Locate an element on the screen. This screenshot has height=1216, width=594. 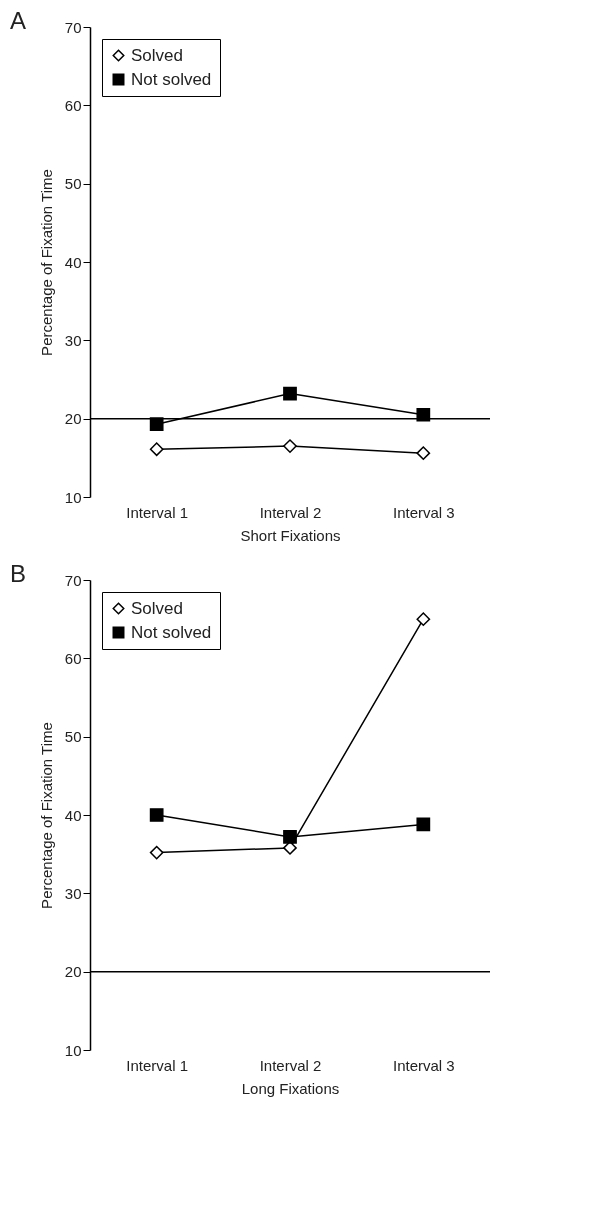
x-axis-title: Long Fixations is located at coordinates (290, 1088).